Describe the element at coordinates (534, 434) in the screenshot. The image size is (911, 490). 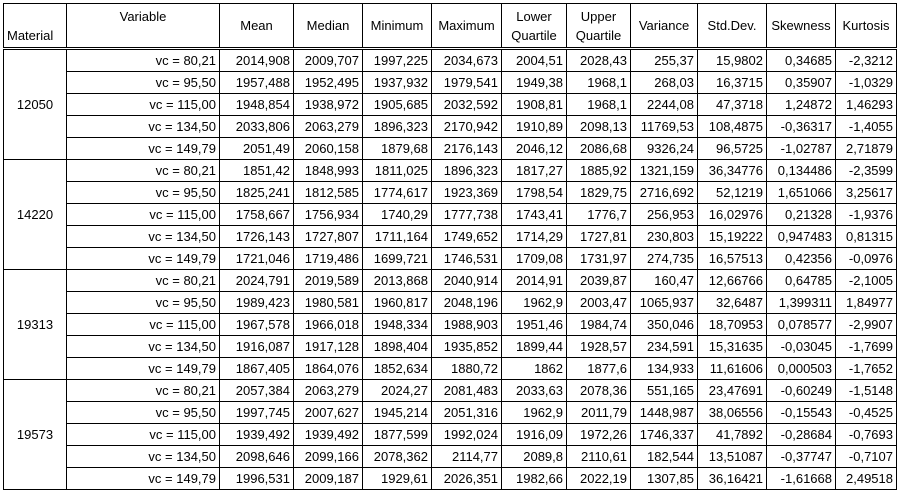
I see `value-cell: 1916,09` at that location.